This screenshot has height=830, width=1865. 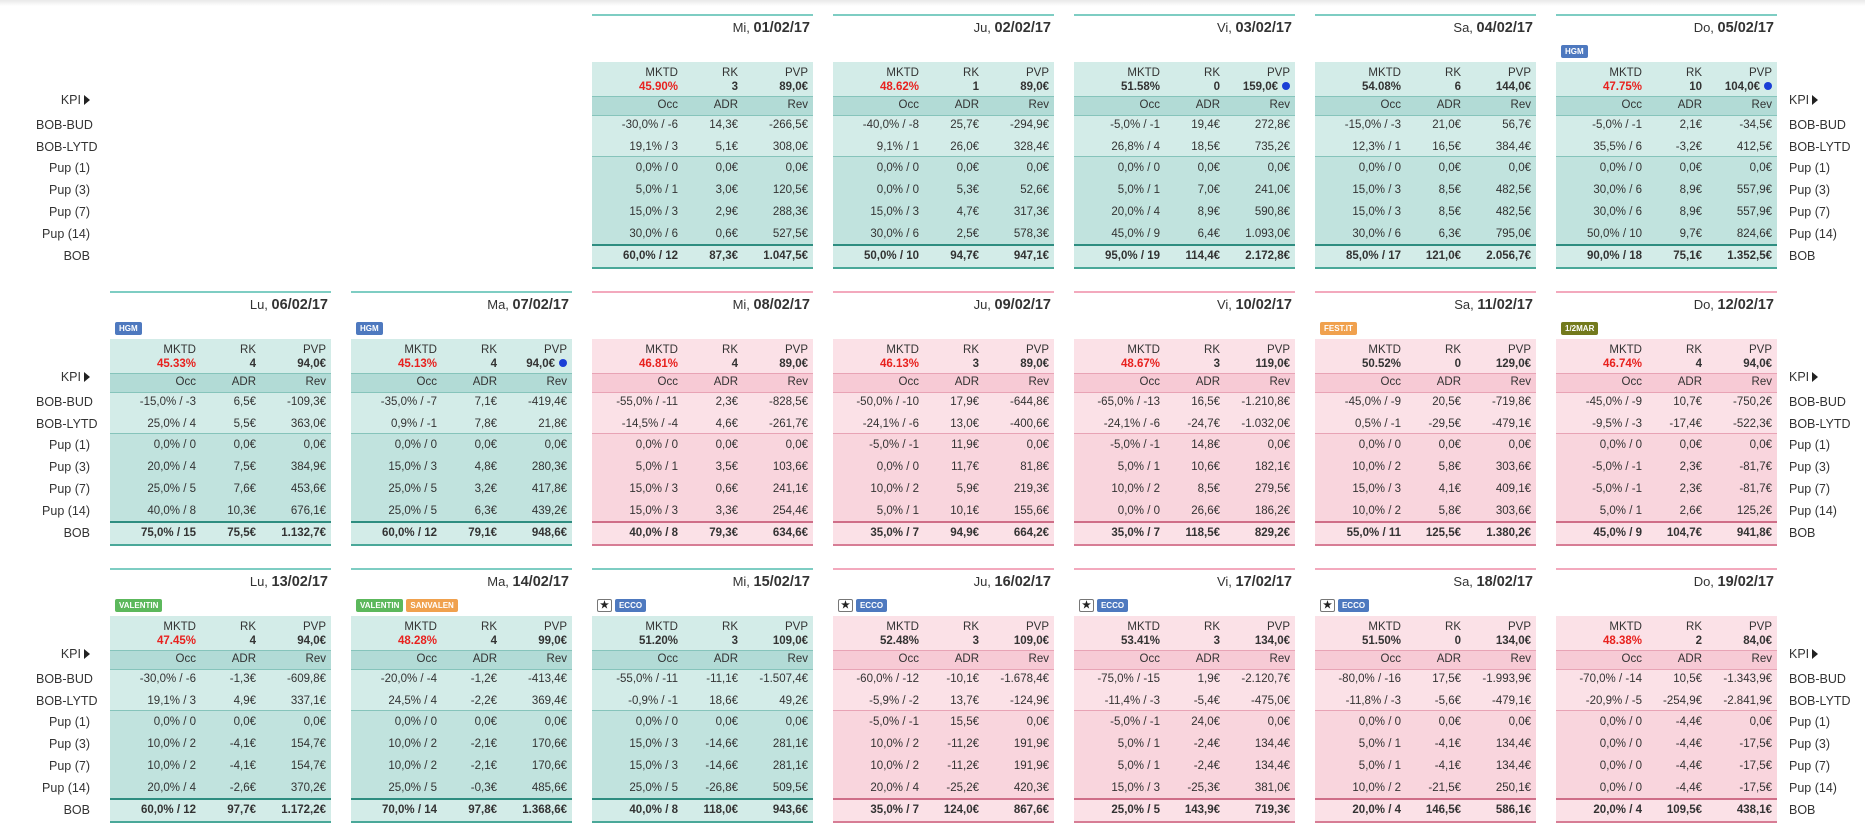 I want to click on rev-value: -475,0€, so click(x=1270, y=701).